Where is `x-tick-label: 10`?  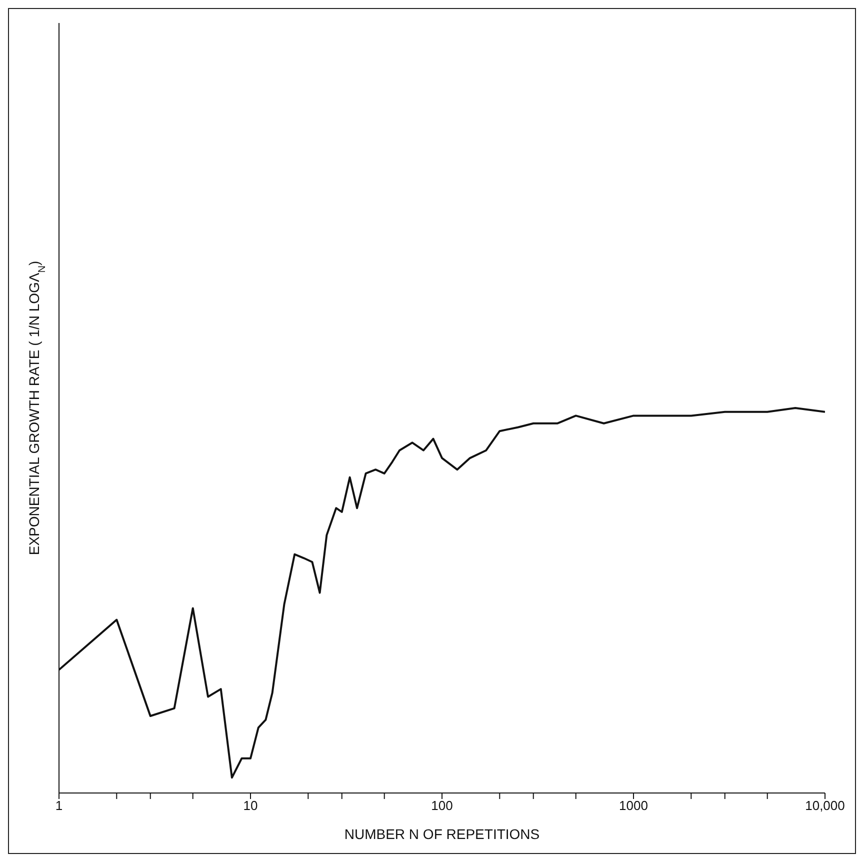 x-tick-label: 10 is located at coordinates (250, 806).